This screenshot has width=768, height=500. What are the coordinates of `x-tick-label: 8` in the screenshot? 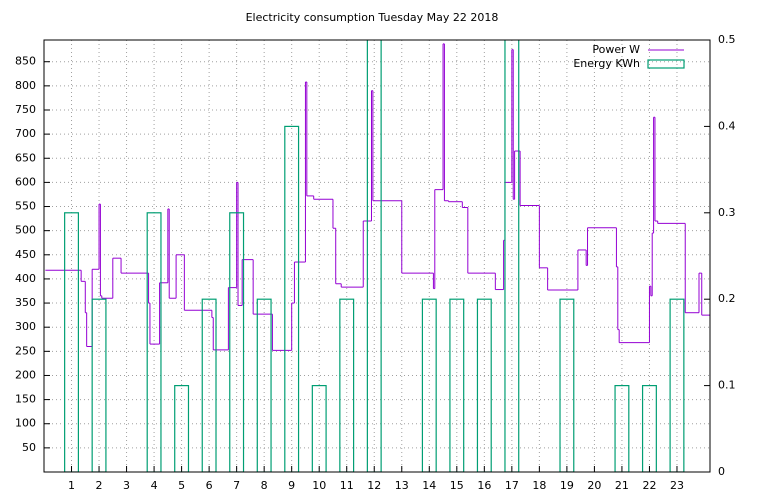 It's located at (264, 485).